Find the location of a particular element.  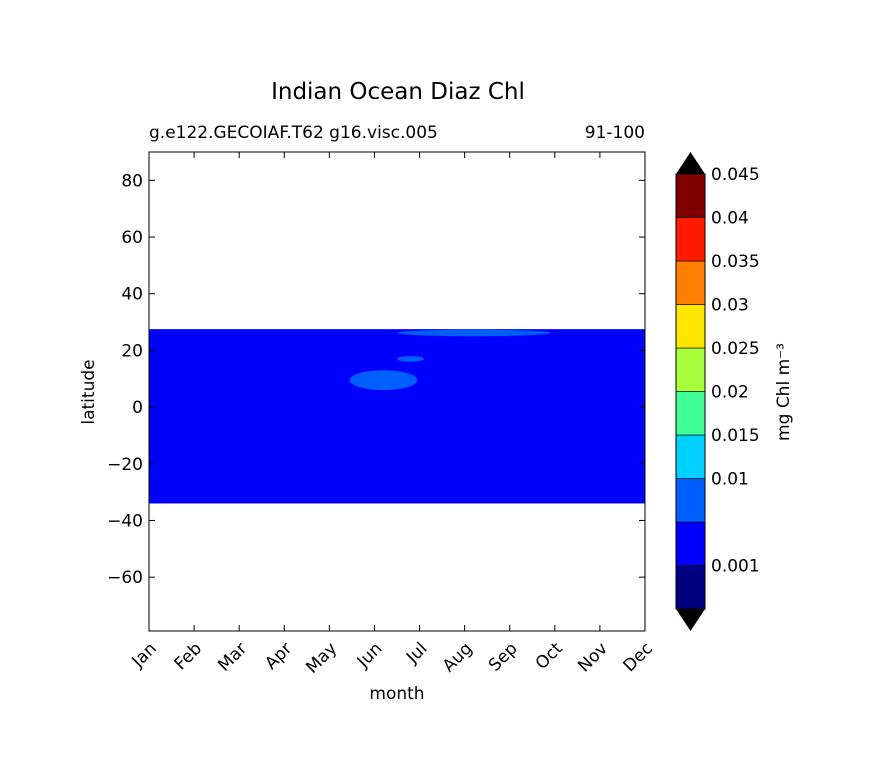

colorbar-label-text: mg Chl m⁻³ is located at coordinates (784, 392).